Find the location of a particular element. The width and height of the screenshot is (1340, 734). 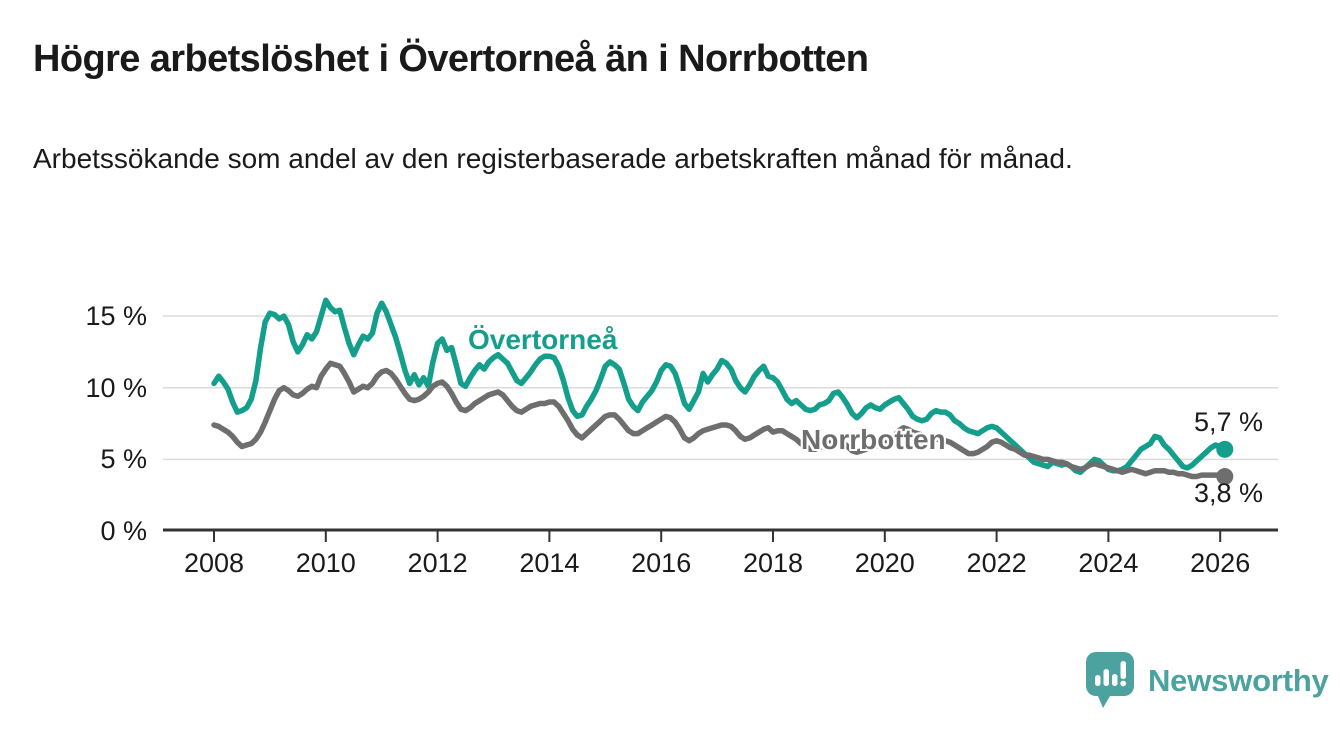

logo-bubble-shape is located at coordinates (1110, 680).